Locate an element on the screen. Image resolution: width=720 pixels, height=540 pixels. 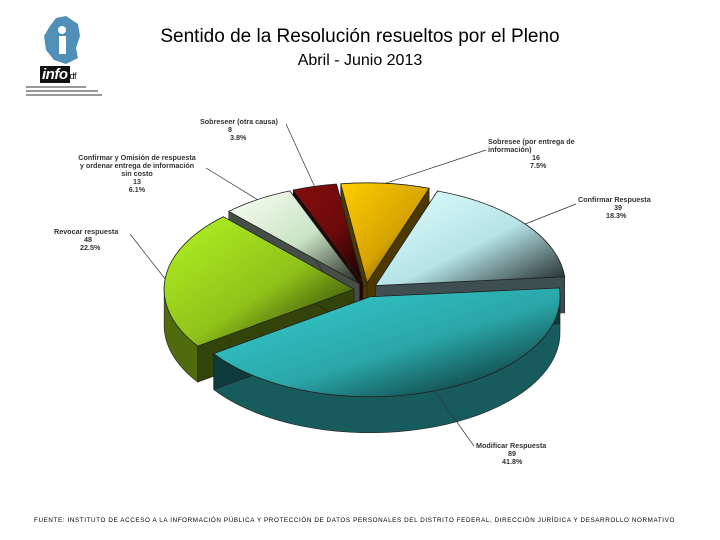
label-revocar-line1: Revocar respuesta is located at coordinates (86, 231).